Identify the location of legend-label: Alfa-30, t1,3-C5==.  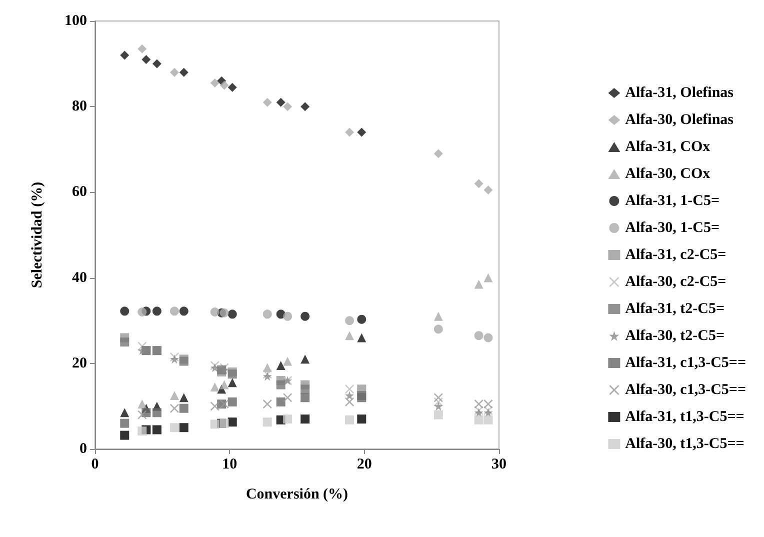
(684, 444).